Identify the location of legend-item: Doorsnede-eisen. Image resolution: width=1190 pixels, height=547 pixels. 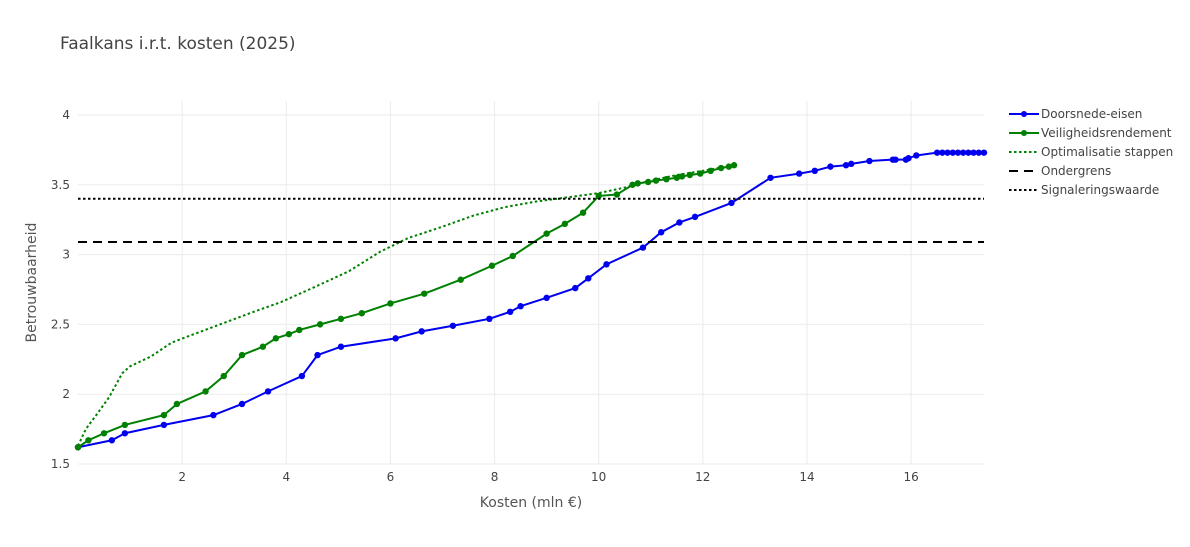
(1090, 113).